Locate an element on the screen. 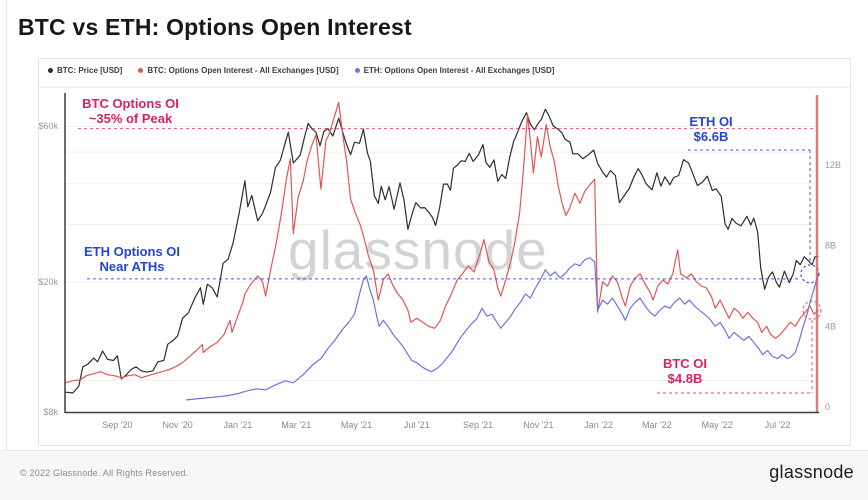  svg-text: May '21 is located at coordinates (356, 425).